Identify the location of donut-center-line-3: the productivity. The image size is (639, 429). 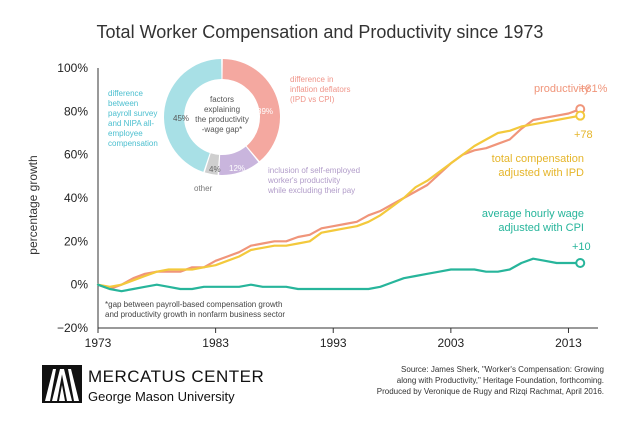
(222, 119).